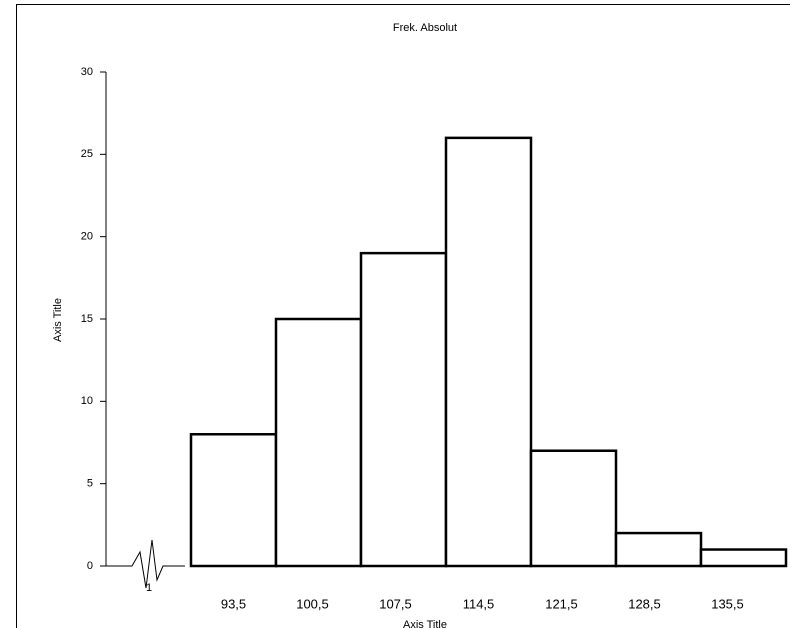  Describe the element at coordinates (233, 603) in the screenshot. I see `x-tick-label: 93,5` at that location.